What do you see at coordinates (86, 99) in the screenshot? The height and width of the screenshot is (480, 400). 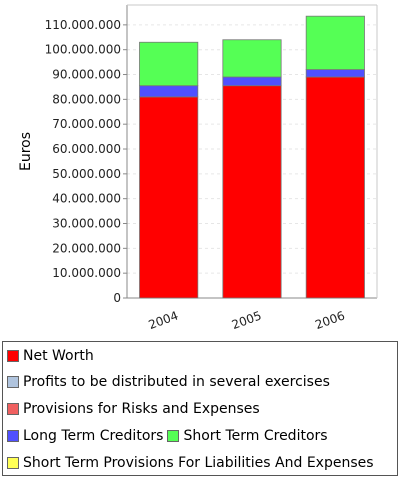 I see `y-tick-label: 80.000.000` at bounding box center [86, 99].